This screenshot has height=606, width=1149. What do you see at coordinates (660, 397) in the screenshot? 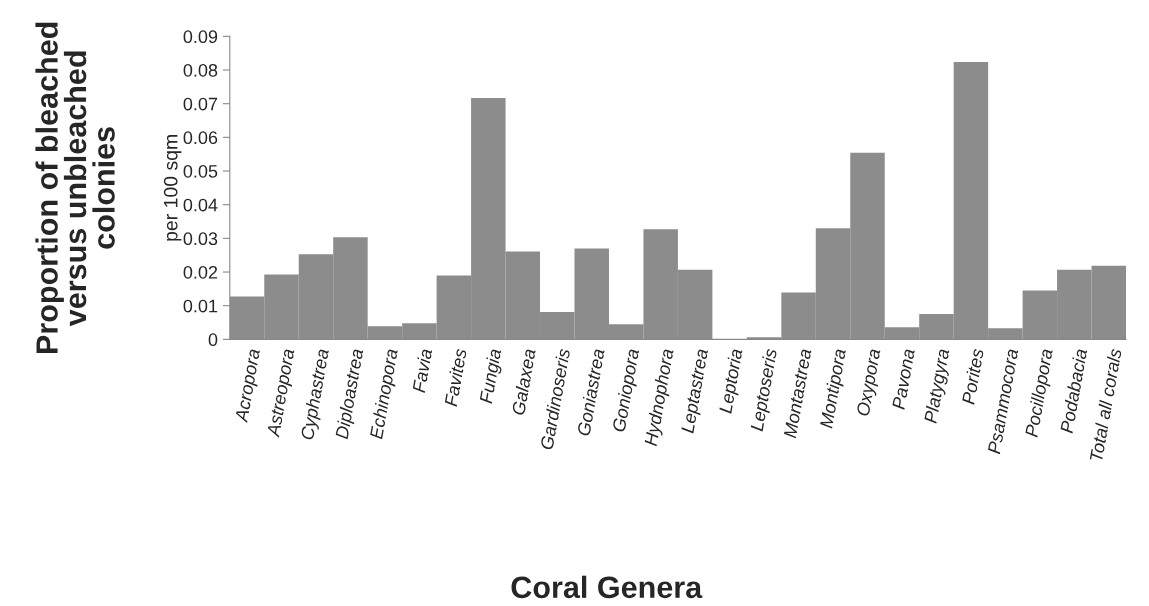
I see `x-tick-label: Hydnophora` at bounding box center [660, 397].